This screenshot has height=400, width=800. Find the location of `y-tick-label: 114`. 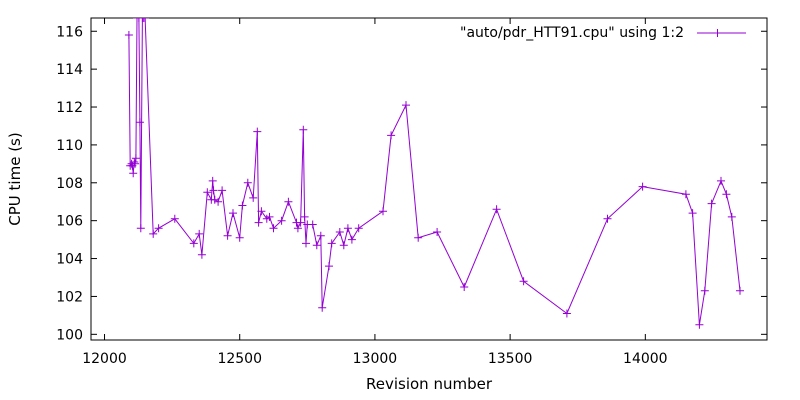

y-tick-label: 114 is located at coordinates (69, 70).